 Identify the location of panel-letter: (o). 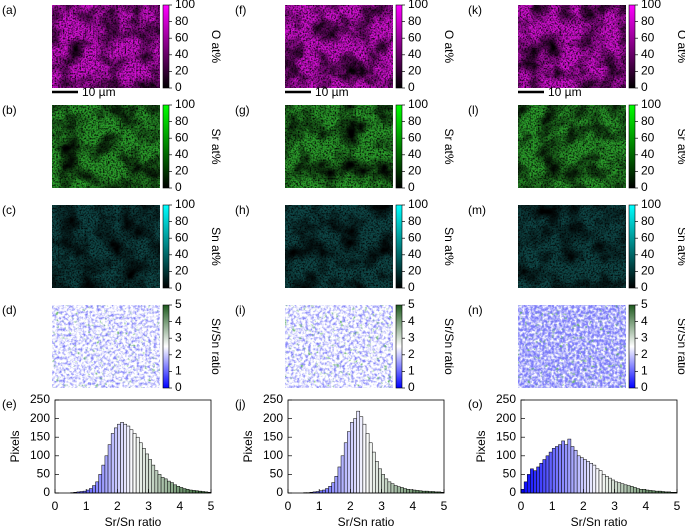
(475, 404).